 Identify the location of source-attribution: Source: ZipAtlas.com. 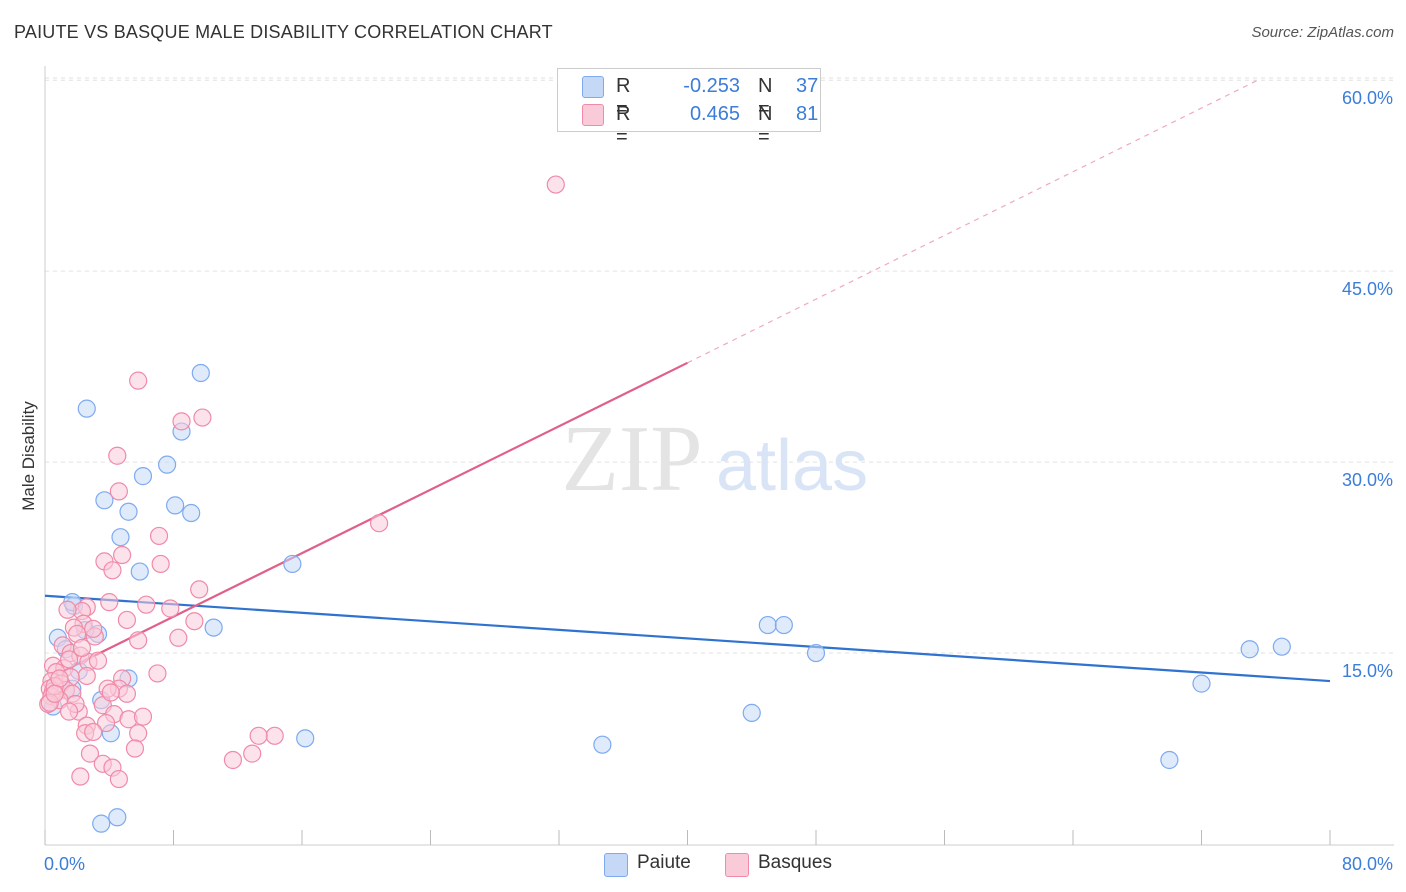
(1322, 32).